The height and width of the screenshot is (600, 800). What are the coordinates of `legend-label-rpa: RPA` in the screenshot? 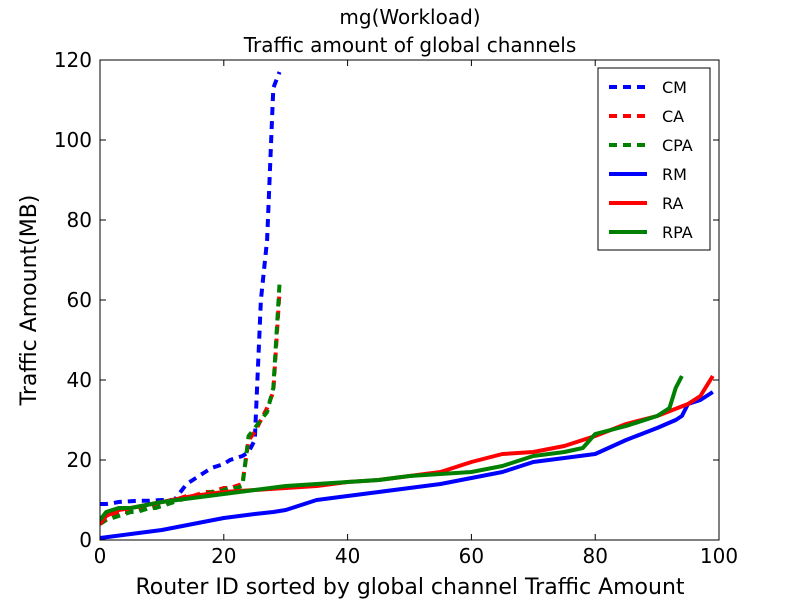 It's located at (677, 232).